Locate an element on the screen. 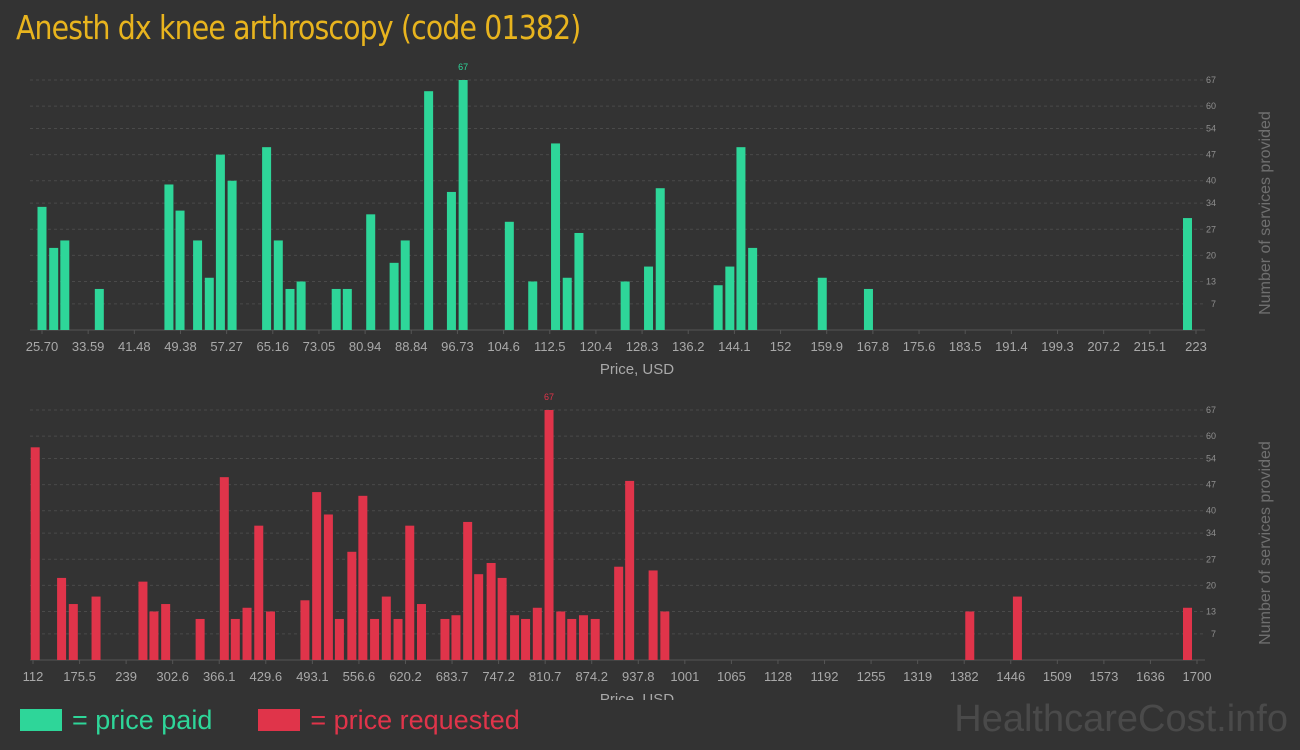  x-tick-label: 1001 is located at coordinates (684, 676).